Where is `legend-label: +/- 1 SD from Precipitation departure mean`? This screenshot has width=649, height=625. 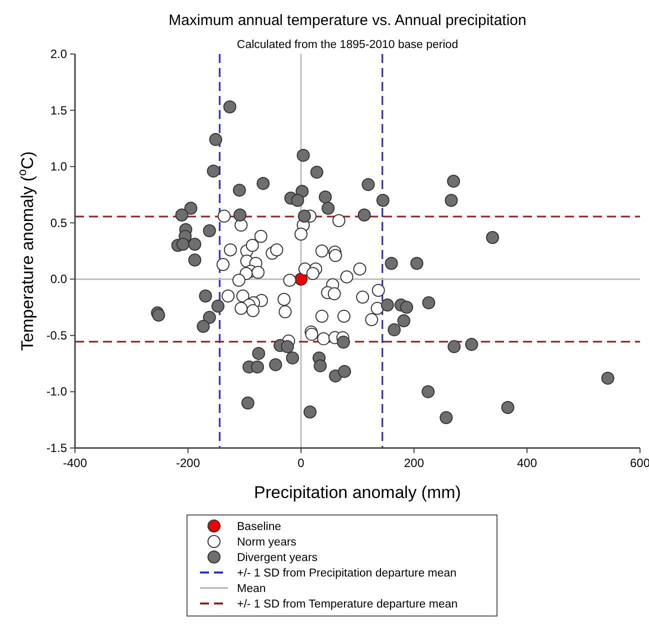
legend-label: +/- 1 SD from Precipitation departure mean is located at coordinates (347, 574).